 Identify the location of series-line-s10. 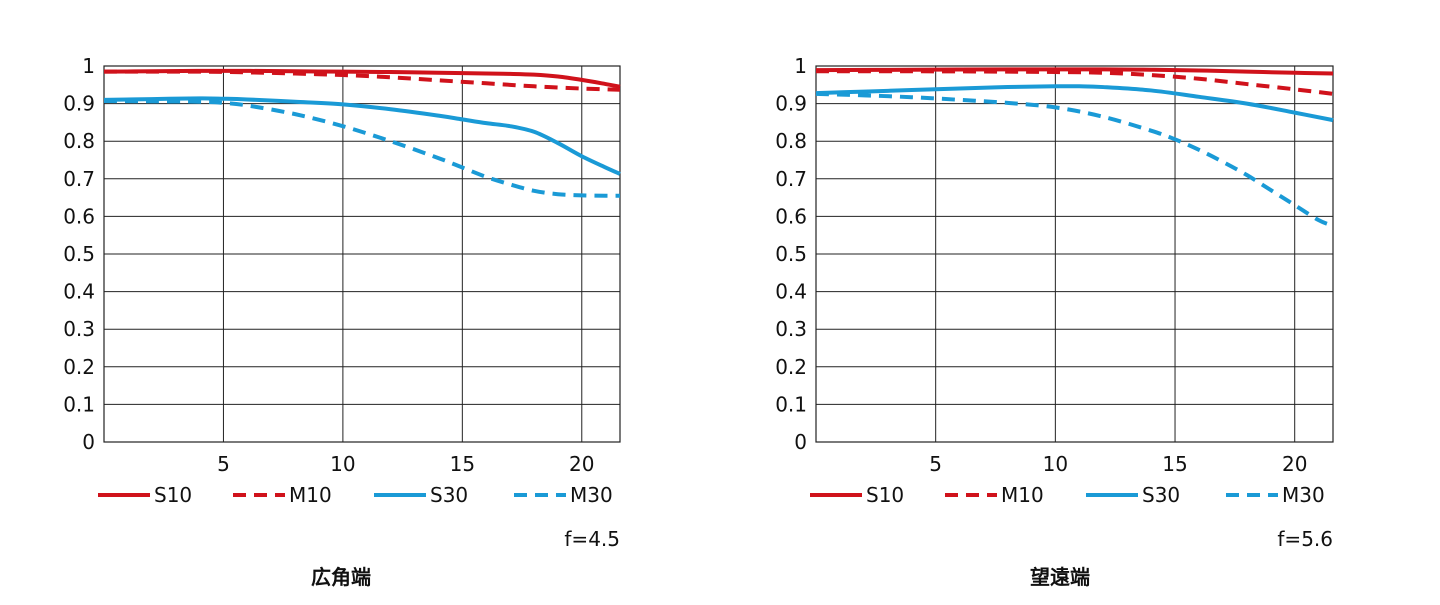
(362, 78).